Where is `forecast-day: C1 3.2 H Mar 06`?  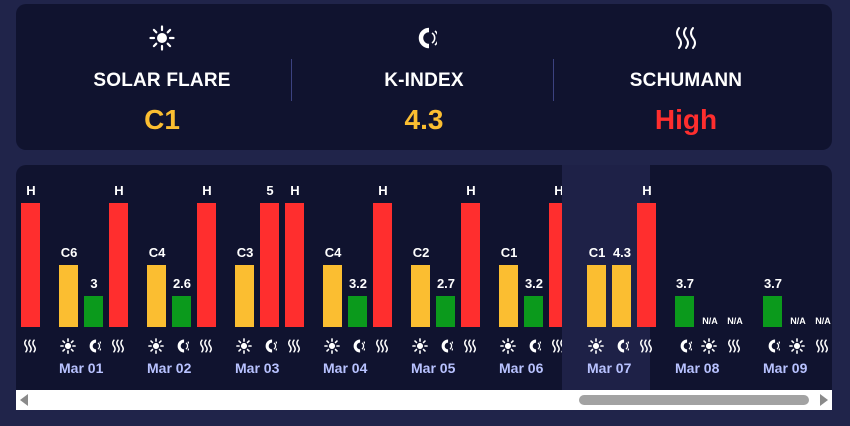
forecast-day: C1 3.2 H Mar 06 is located at coordinates (521, 277).